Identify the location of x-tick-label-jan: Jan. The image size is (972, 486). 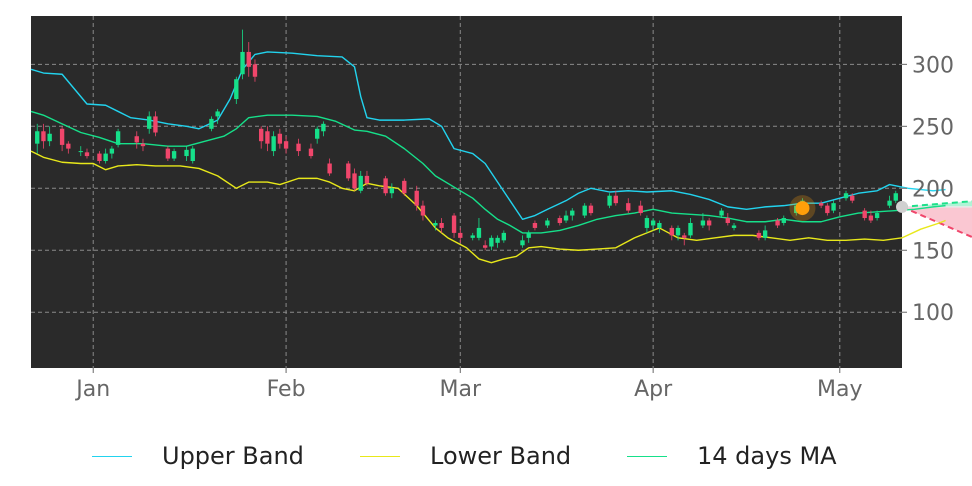
(92, 389).